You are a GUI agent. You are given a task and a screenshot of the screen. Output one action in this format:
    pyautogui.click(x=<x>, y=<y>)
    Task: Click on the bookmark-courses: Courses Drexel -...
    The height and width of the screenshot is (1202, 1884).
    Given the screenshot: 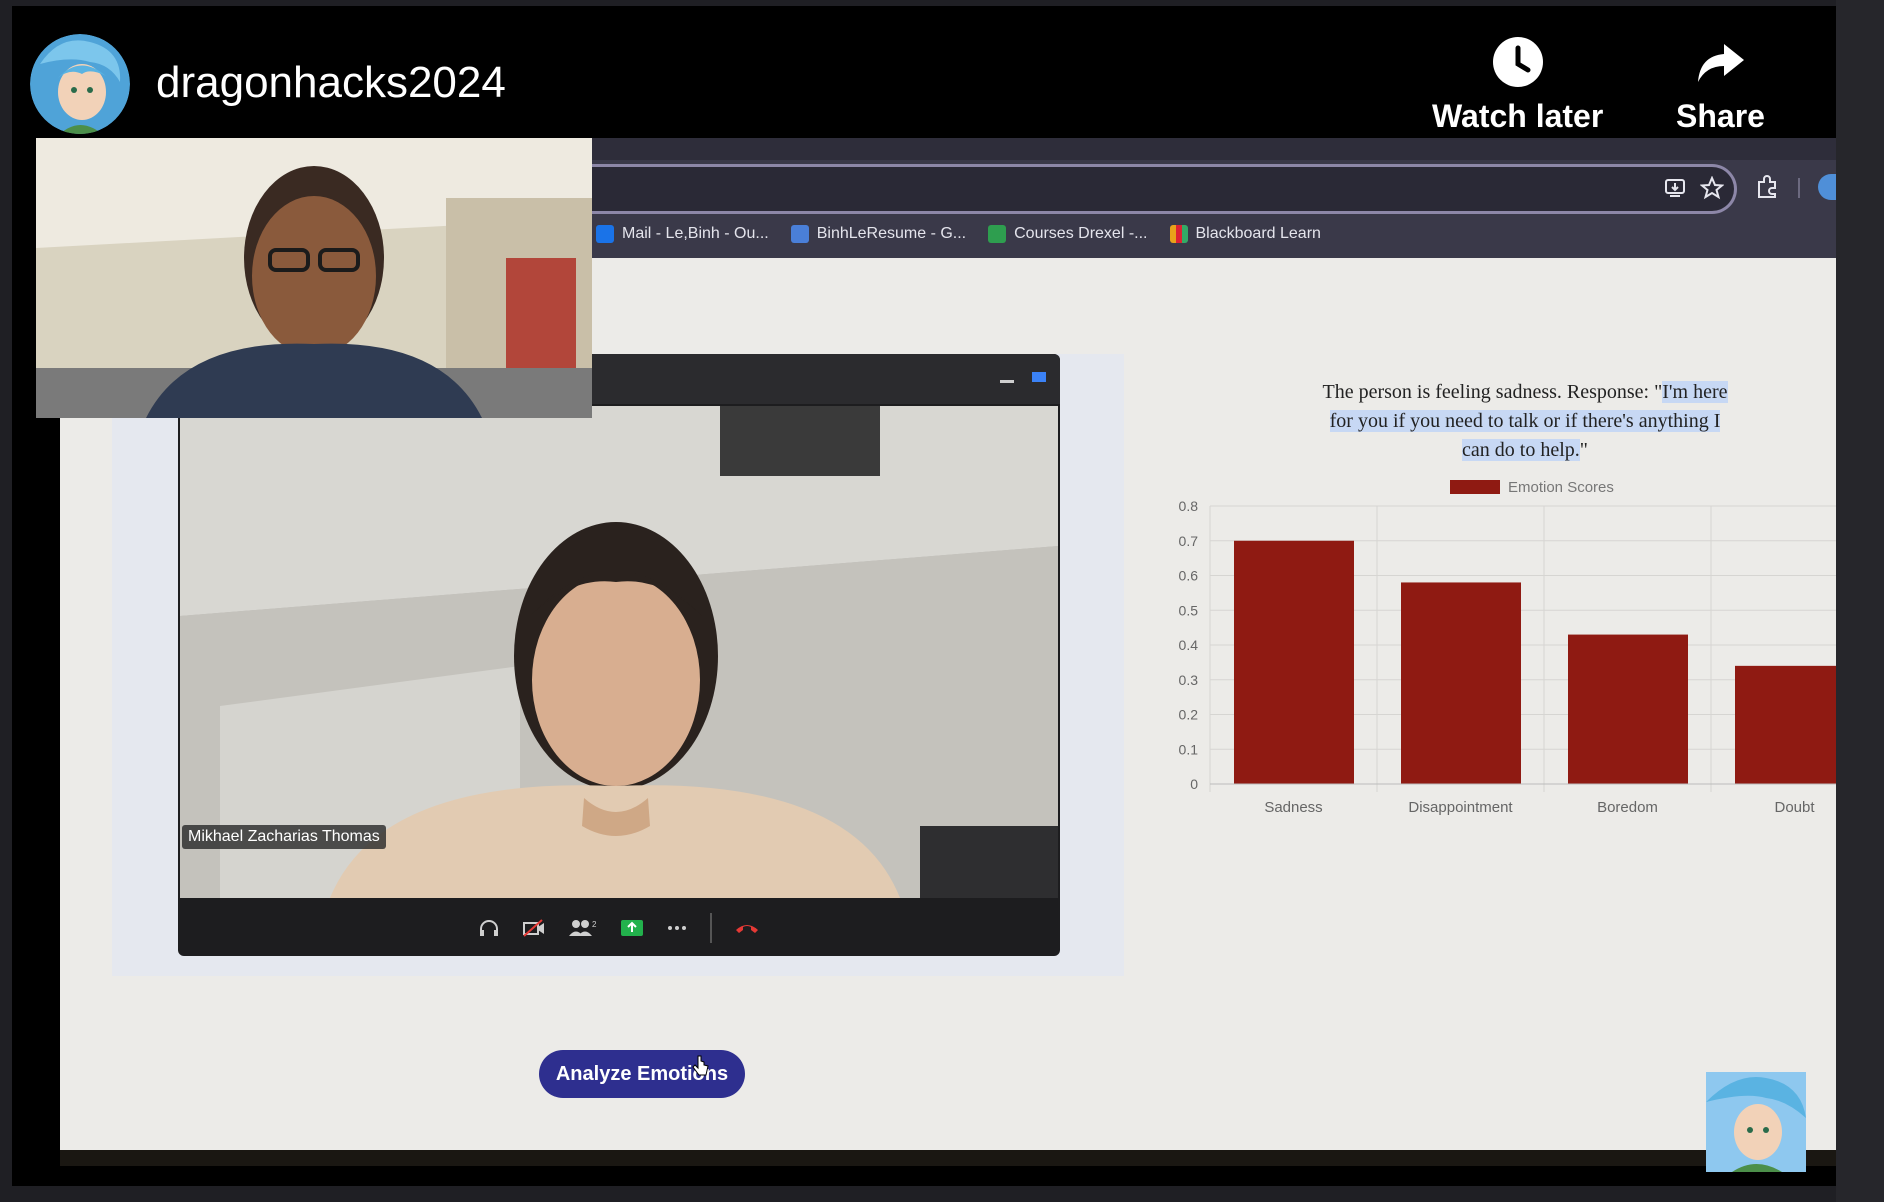 What is the action you would take?
    pyautogui.click(x=1068, y=234)
    